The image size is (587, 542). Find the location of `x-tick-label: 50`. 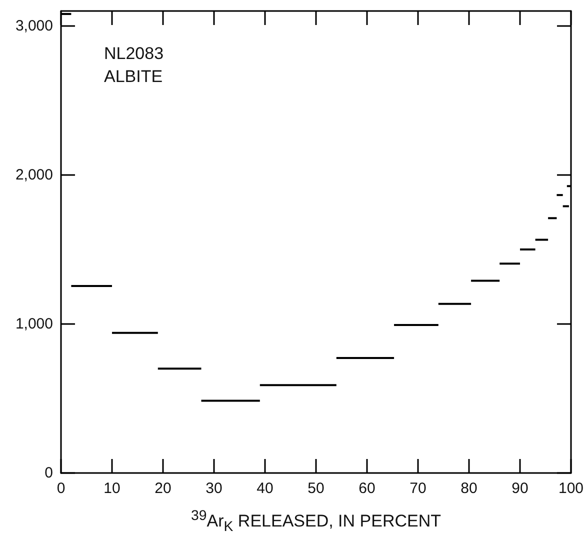

x-tick-label: 50 is located at coordinates (316, 488).